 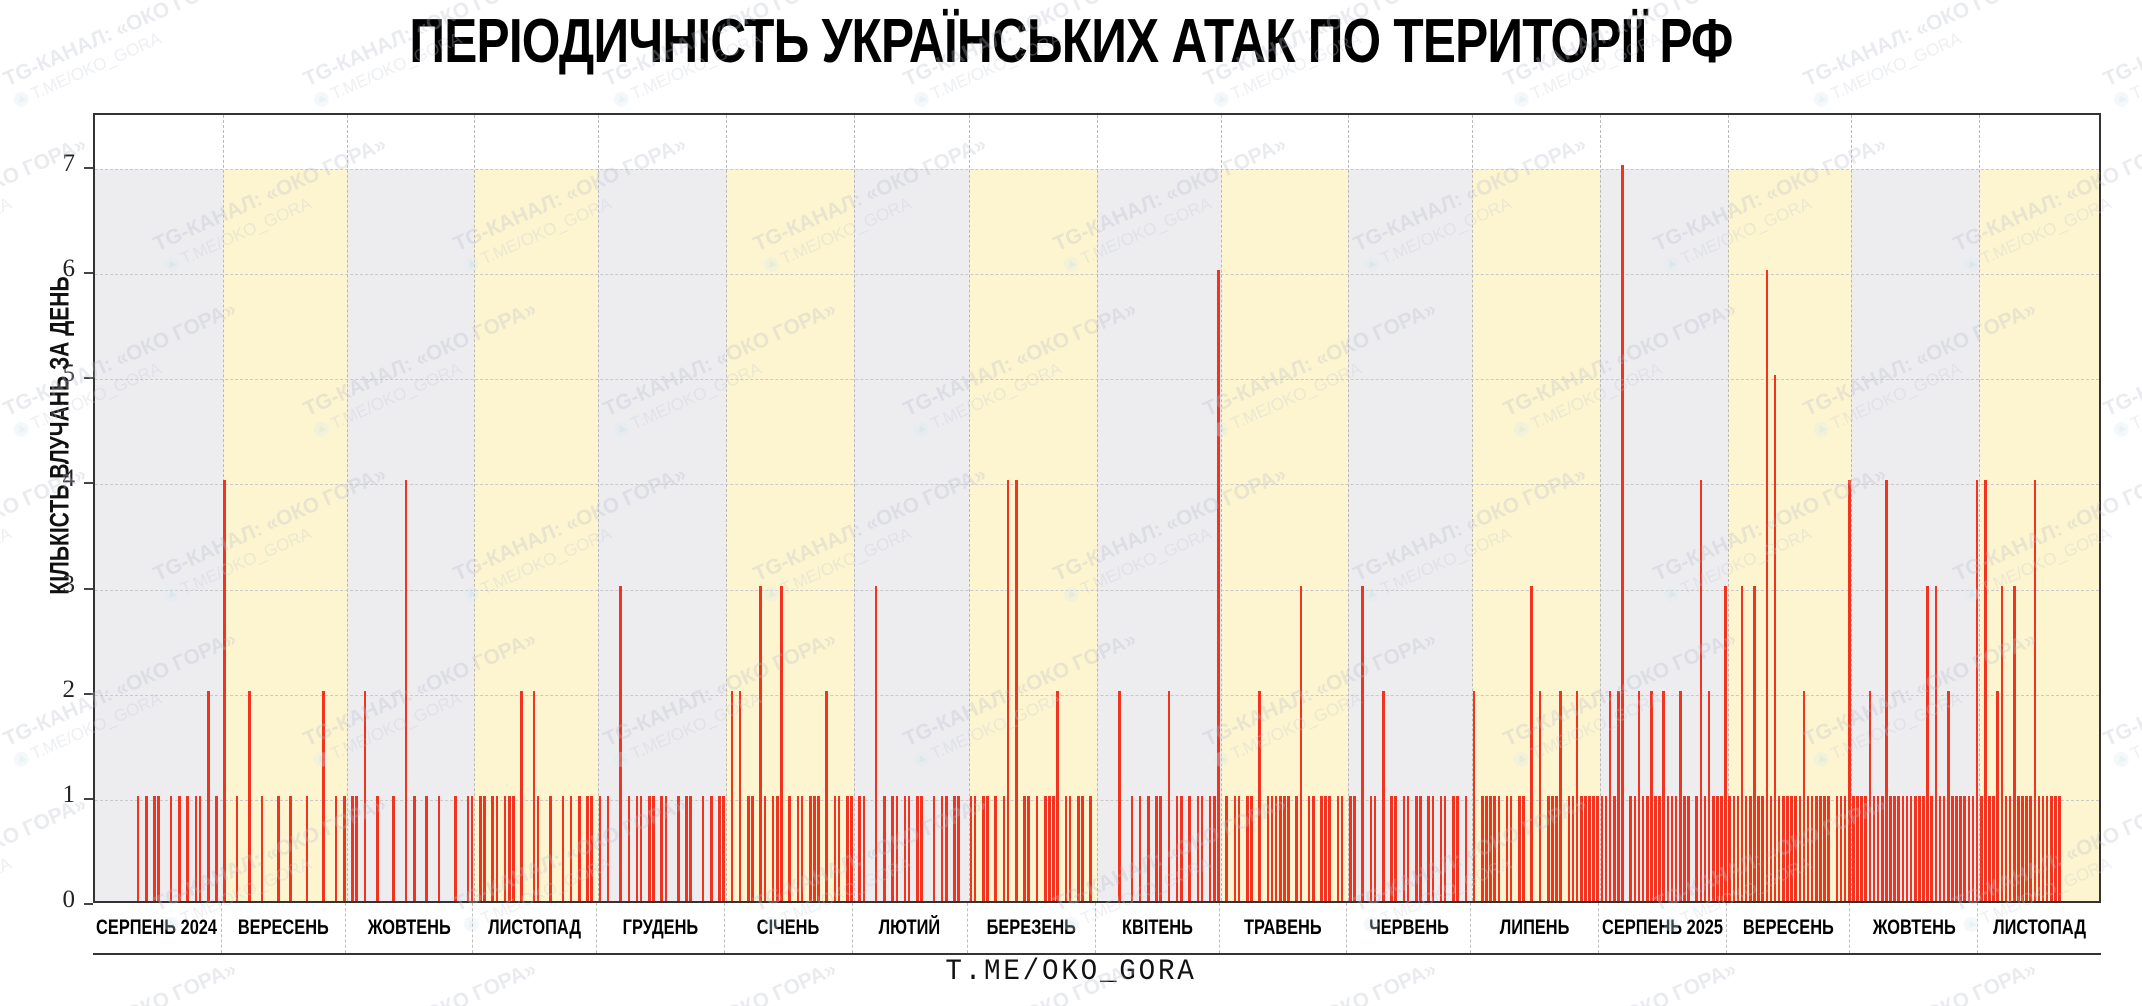 I want to click on y-tick-label-0: 0, so click(x=69, y=899).